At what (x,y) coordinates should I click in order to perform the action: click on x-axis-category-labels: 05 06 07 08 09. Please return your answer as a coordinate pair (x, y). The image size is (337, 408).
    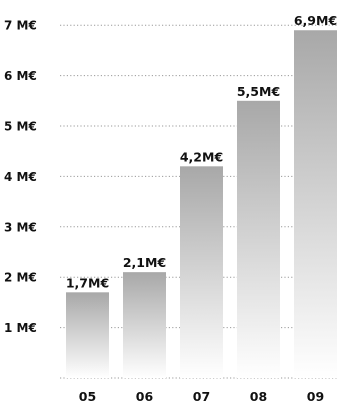
    Looking at the image, I should click on (201, 396).